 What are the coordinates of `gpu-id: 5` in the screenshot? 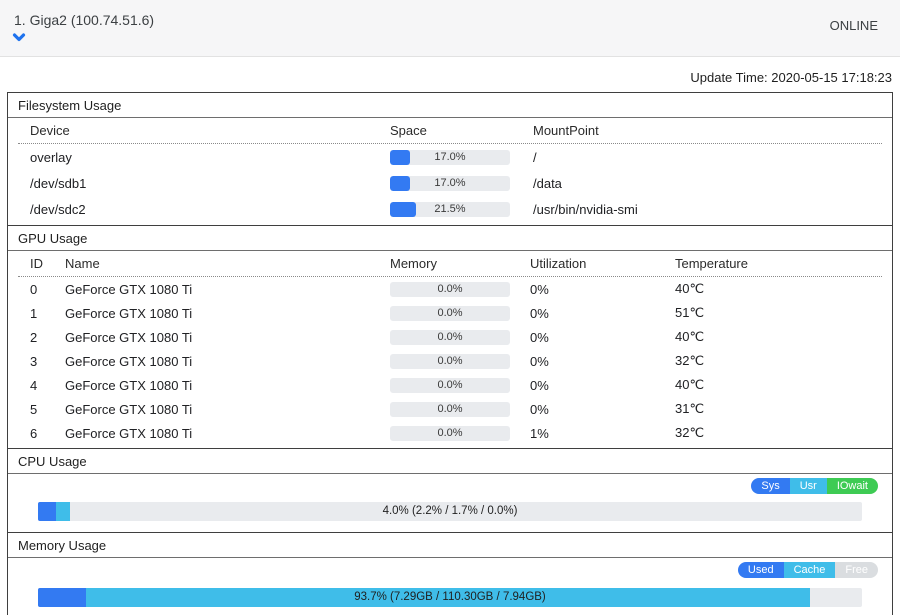 It's located at (34, 409).